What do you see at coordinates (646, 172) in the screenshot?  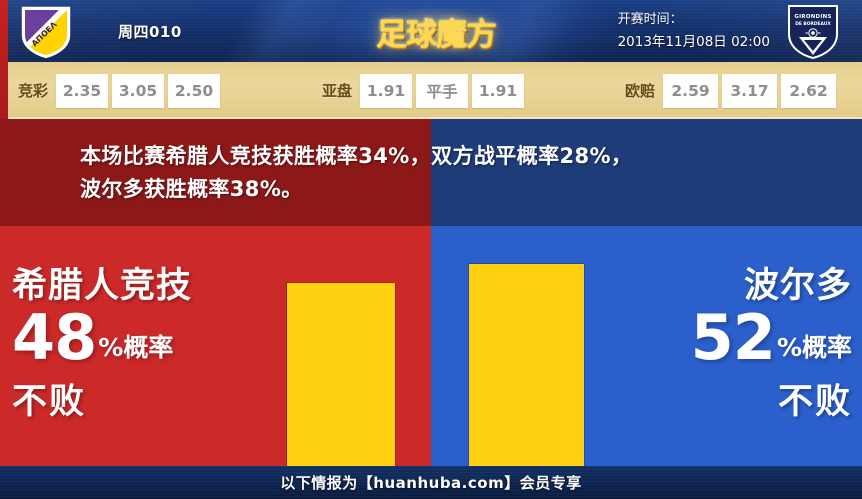 I see `summary-half-away` at bounding box center [646, 172].